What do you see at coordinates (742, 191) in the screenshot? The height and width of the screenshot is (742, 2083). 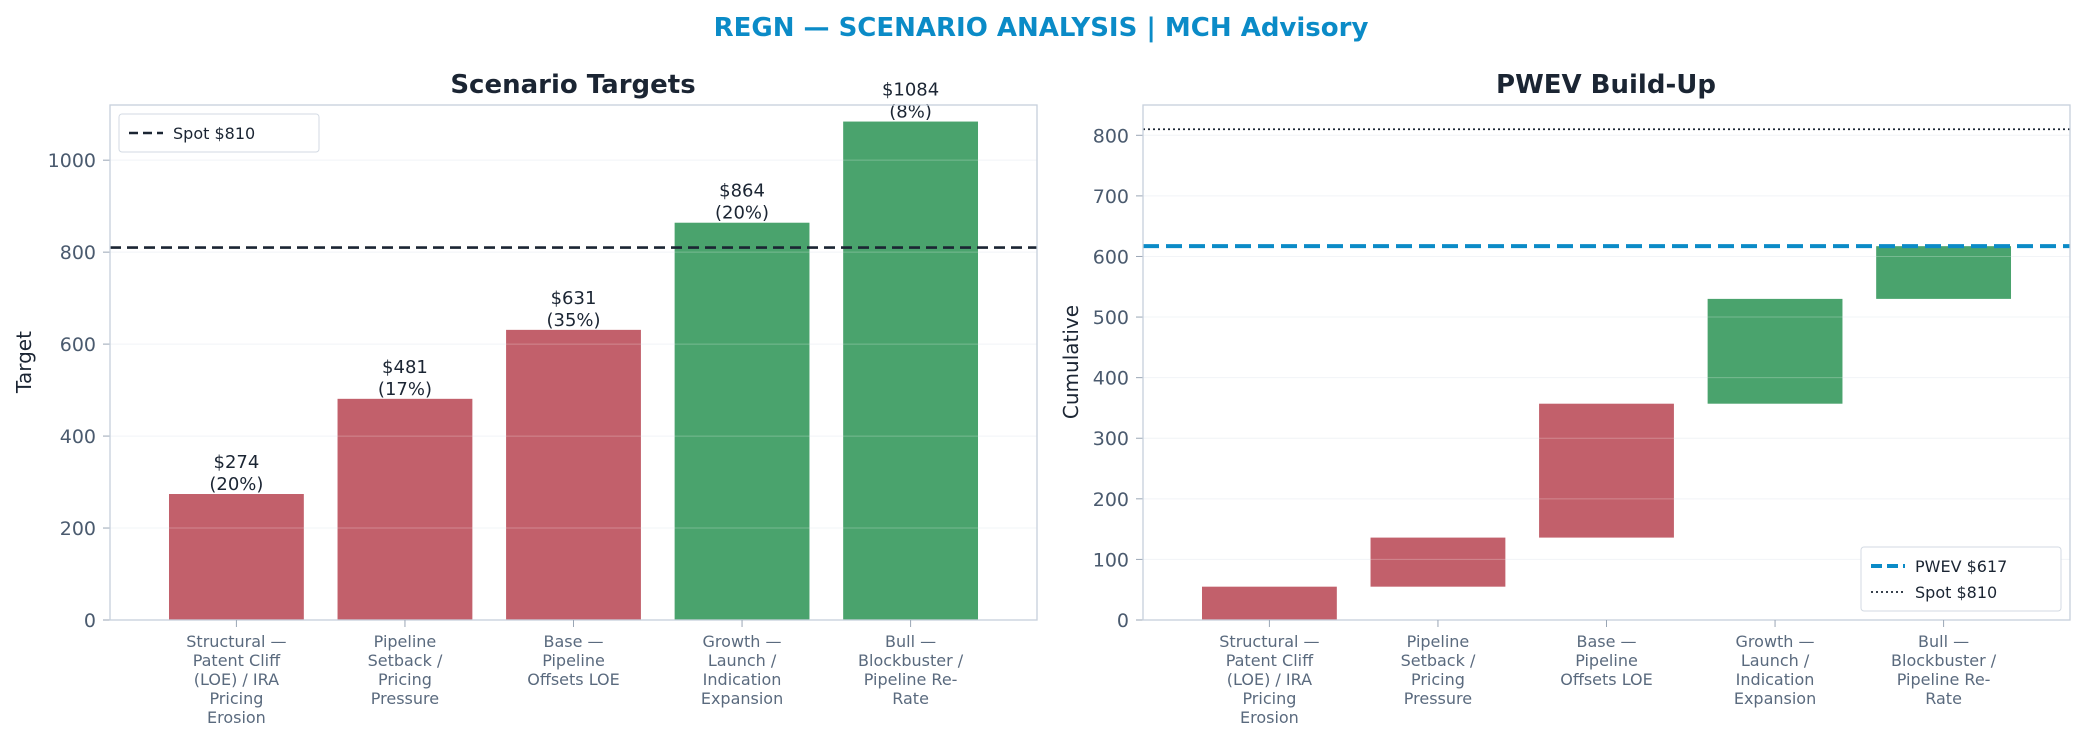 I see `data-label-value: $864` at bounding box center [742, 191].